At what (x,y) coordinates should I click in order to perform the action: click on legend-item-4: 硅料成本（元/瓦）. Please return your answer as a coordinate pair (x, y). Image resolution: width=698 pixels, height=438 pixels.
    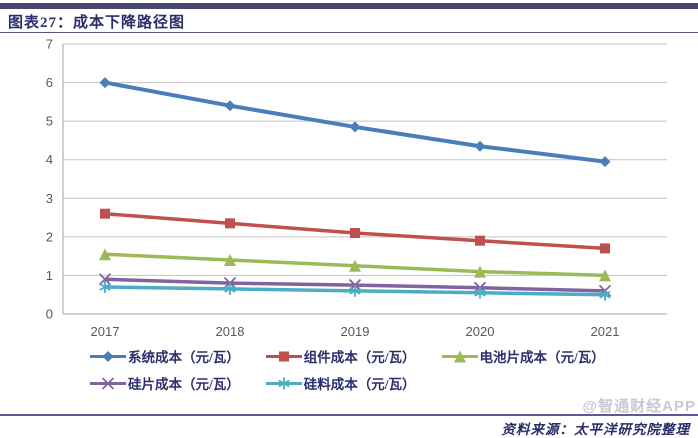
    Looking at the image, I should click on (340, 383).